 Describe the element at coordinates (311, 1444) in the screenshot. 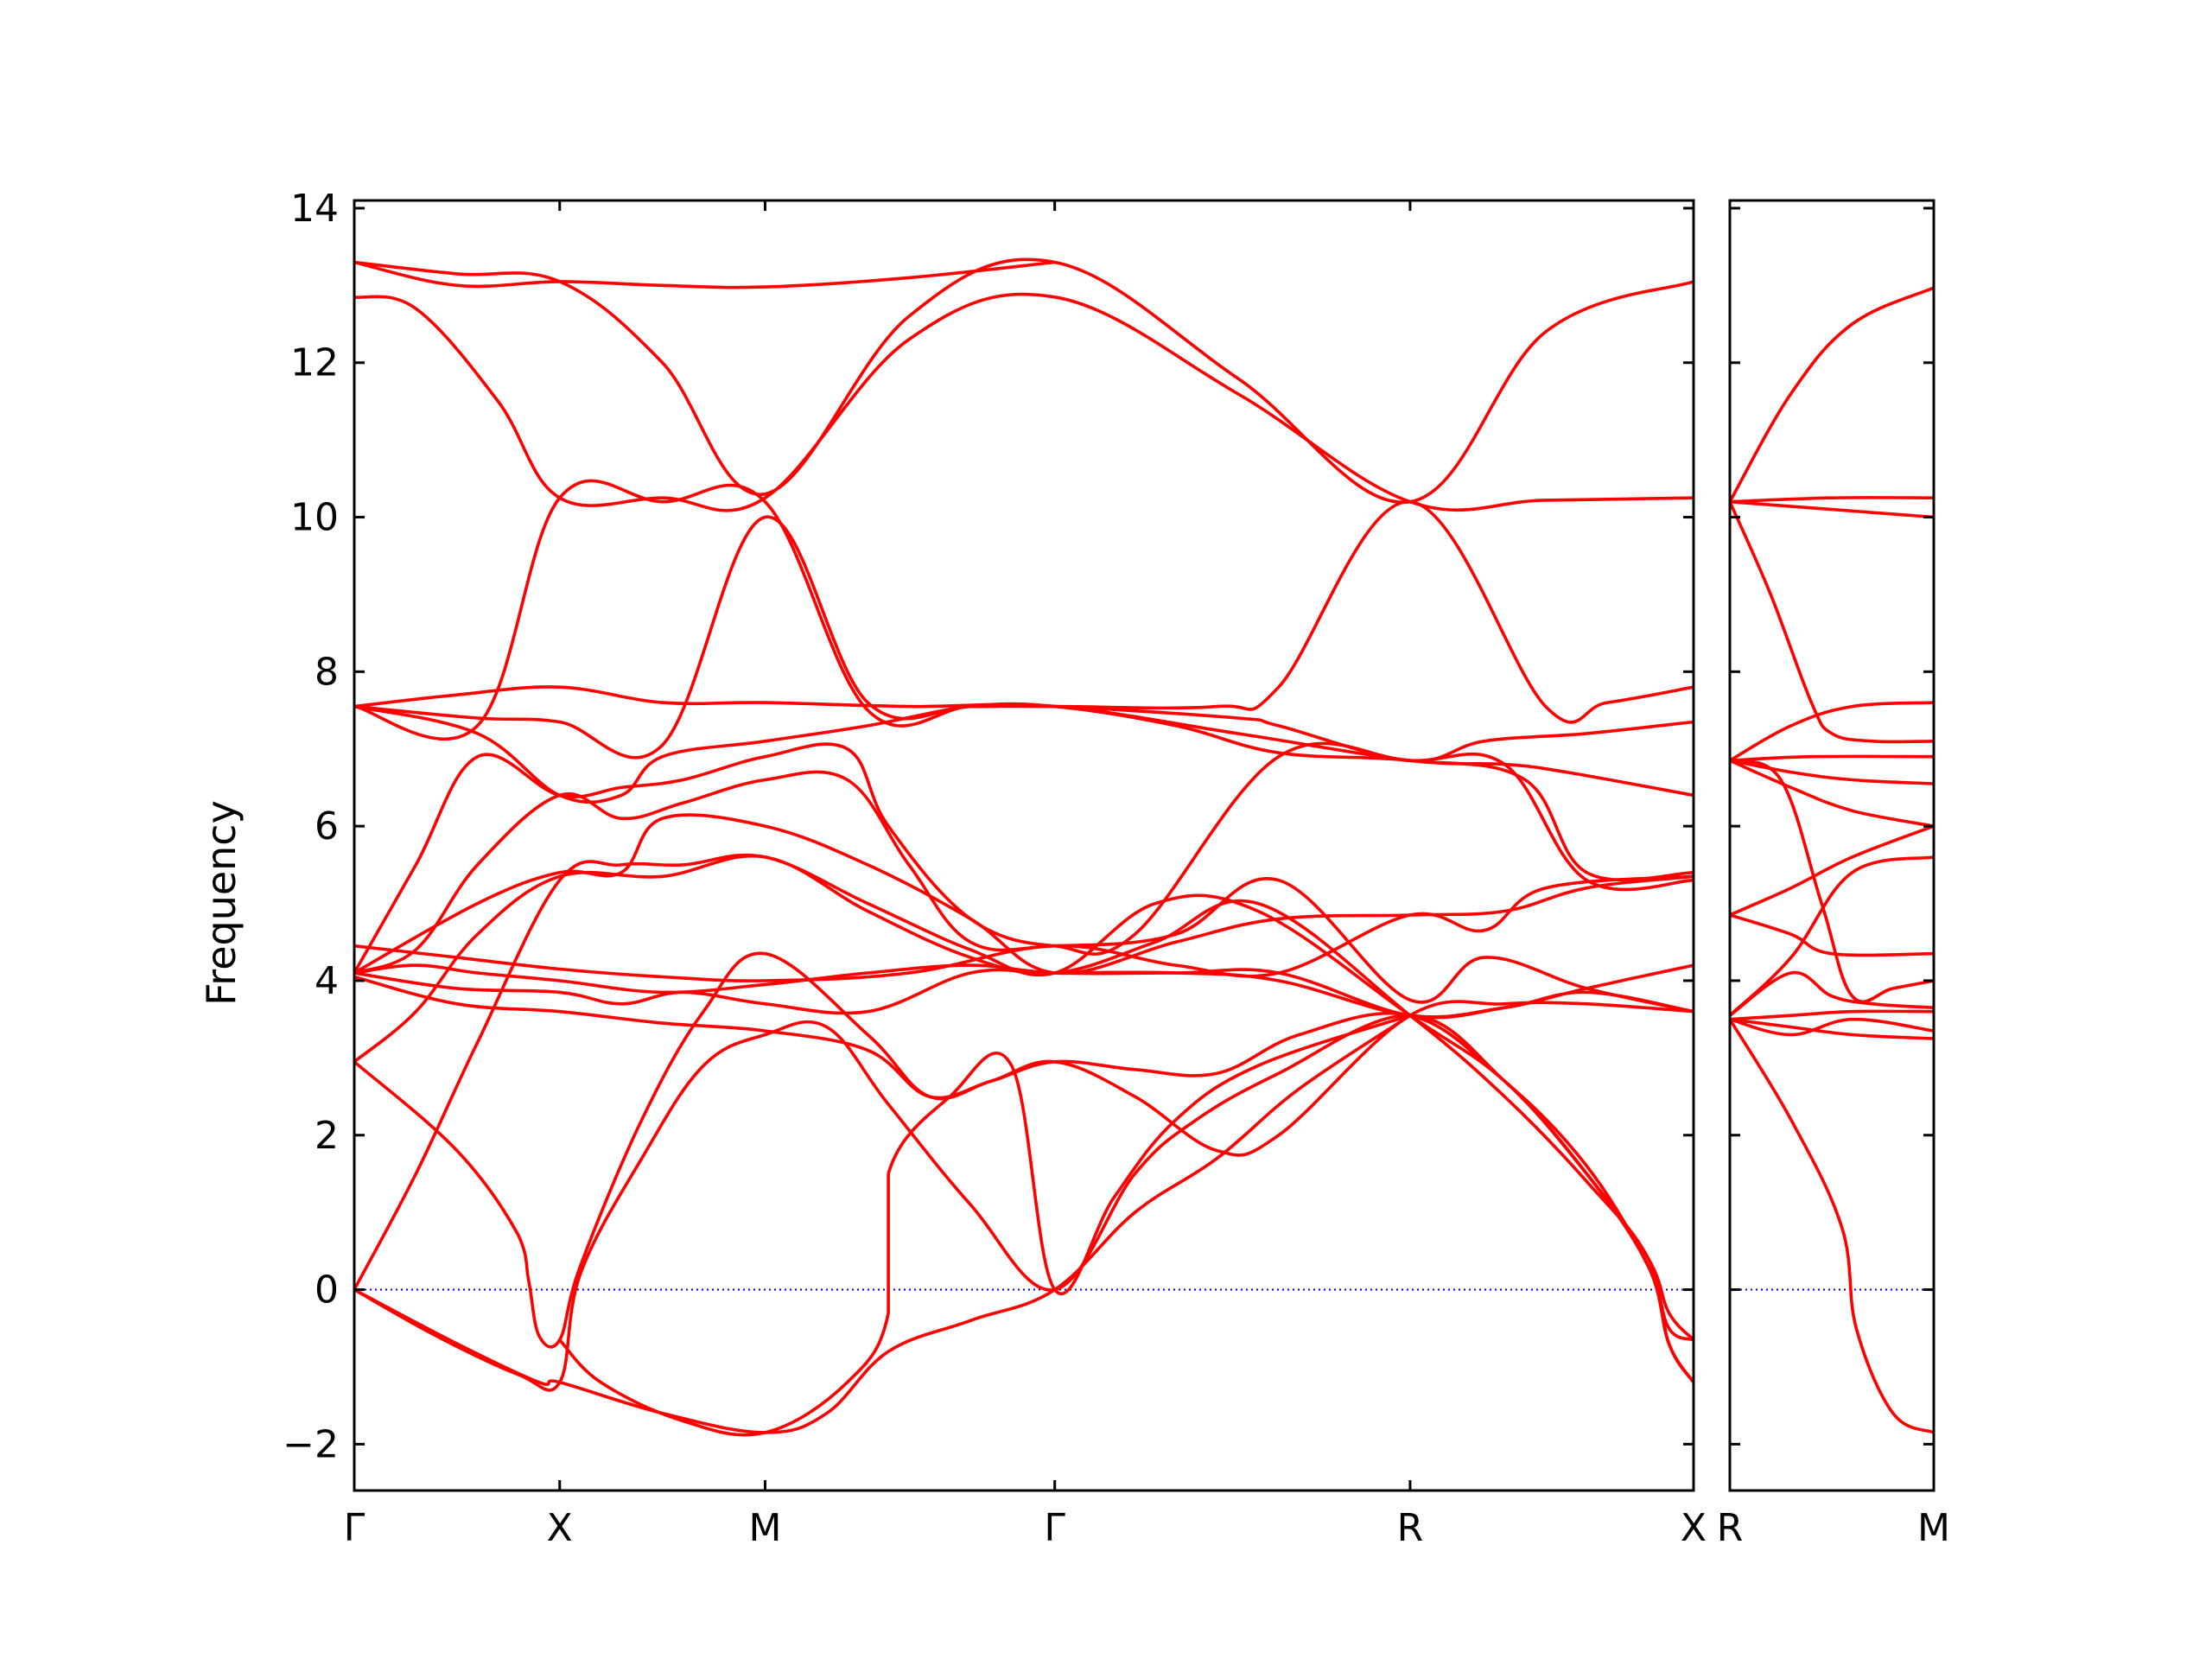

I see `y-tick-label: −2` at that location.